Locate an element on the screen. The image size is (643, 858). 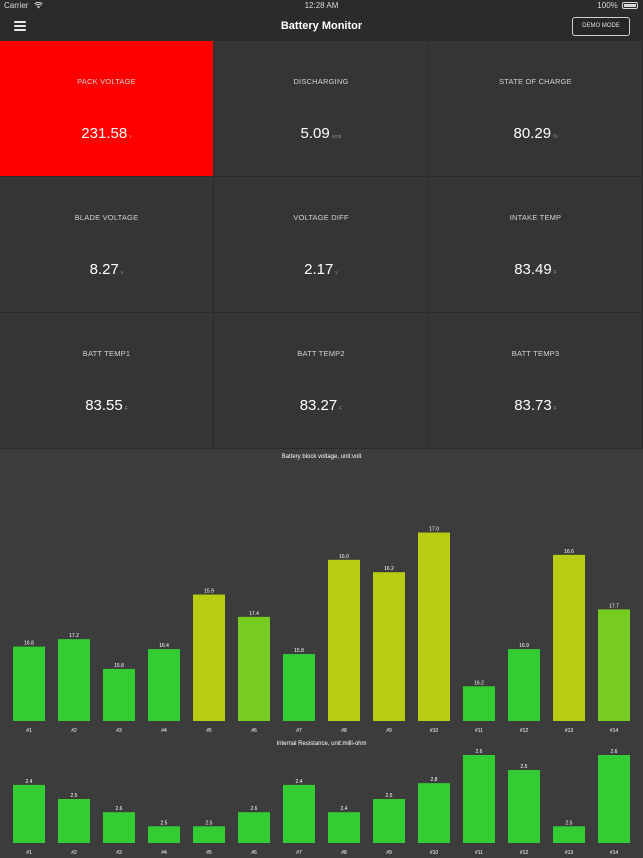
resistance-category-label: #13 is located at coordinates (569, 853).